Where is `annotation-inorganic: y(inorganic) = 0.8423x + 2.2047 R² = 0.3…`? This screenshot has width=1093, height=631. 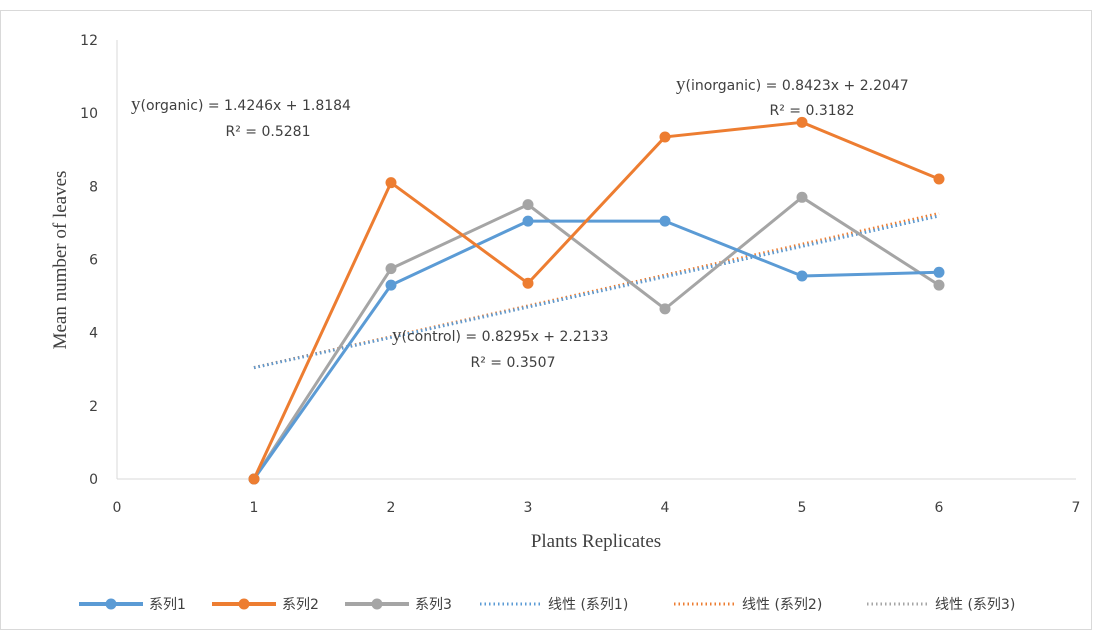
annotation-inorganic: y(inorganic) = 0.8423x + 2.2047 R² = 0.3… is located at coordinates (792, 96).